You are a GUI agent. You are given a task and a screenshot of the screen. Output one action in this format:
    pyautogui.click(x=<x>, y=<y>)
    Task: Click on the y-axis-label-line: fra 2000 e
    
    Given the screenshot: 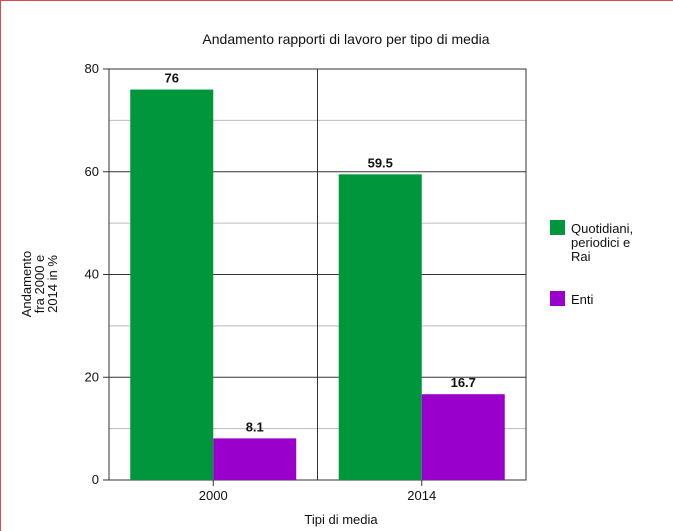 What is the action you would take?
    pyautogui.click(x=39, y=284)
    